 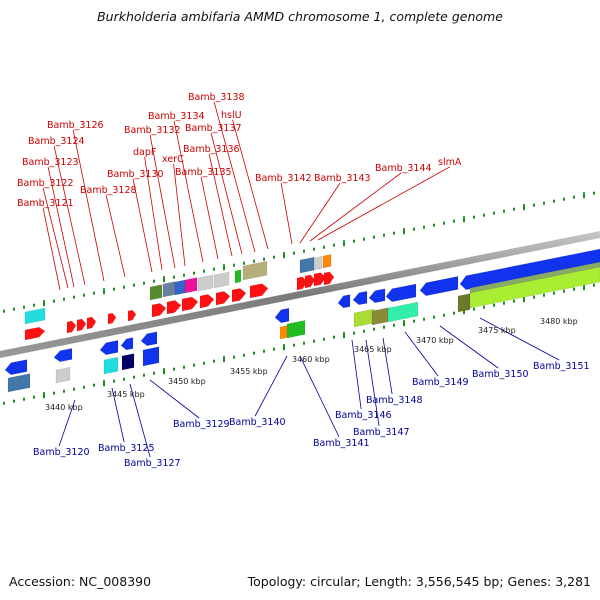 What do you see at coordinates (173, 159) in the screenshot?
I see `gene-label-forward: xerC` at bounding box center [173, 159].